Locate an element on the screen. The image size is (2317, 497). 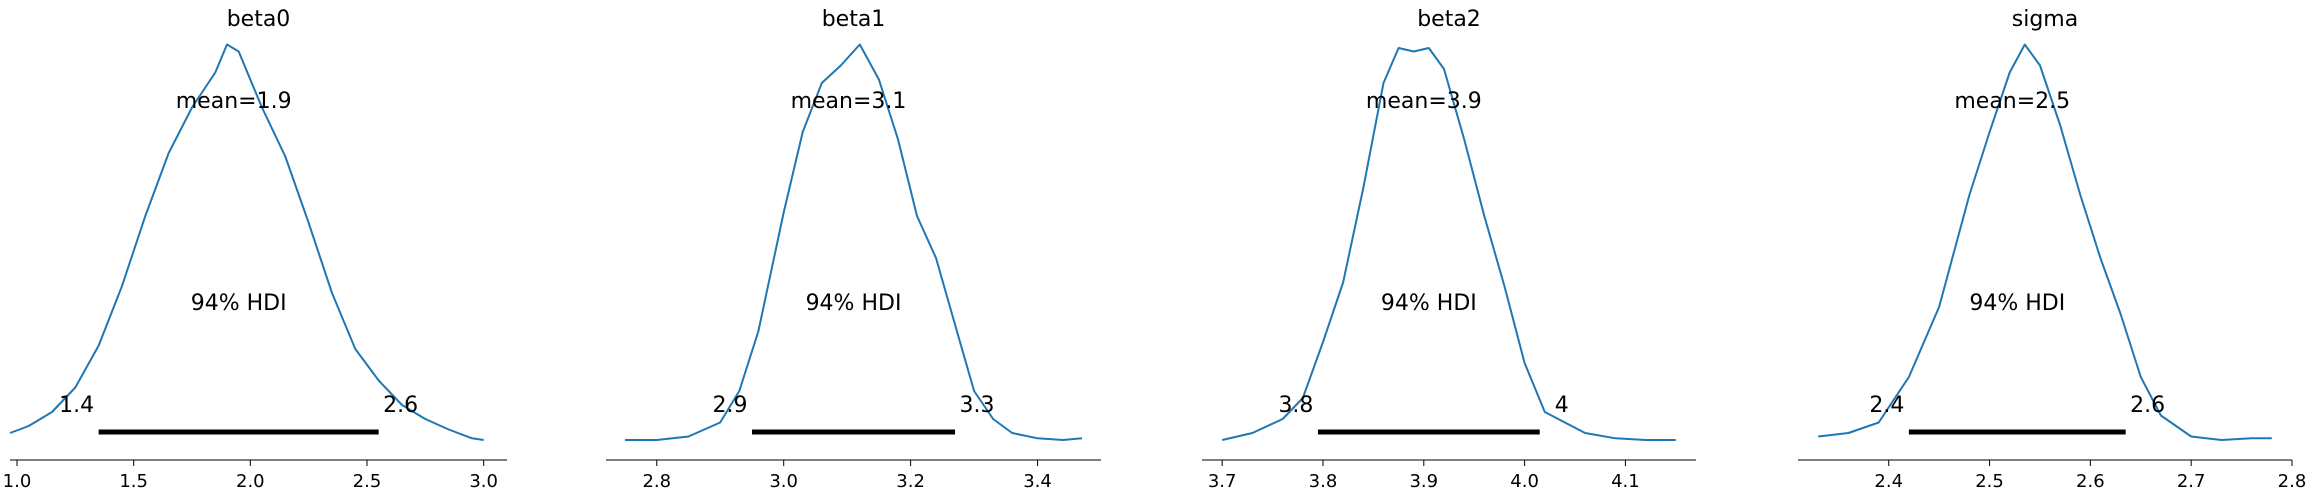
hdi-high-label: 4 is located at coordinates (1562, 405).